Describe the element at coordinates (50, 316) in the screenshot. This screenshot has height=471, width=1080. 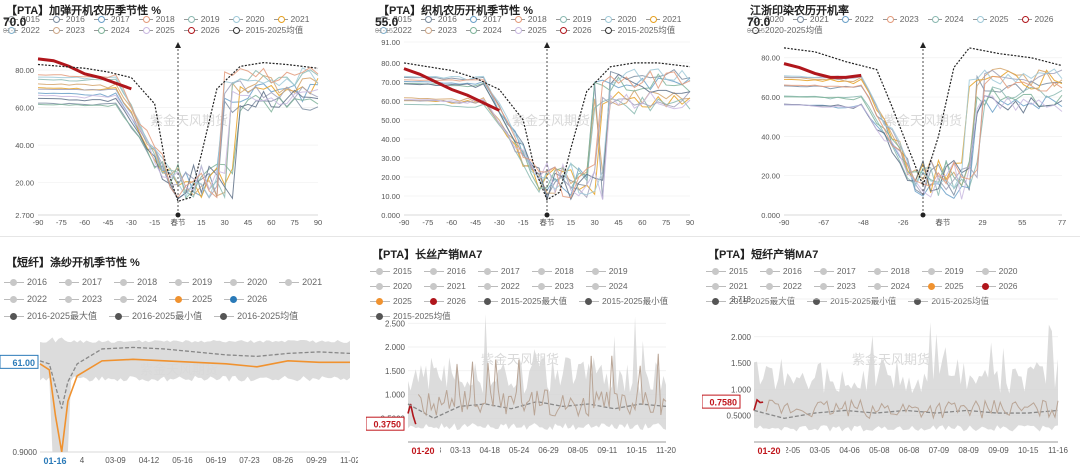
I see `legend-item: 2016-2025最大值` at that location.